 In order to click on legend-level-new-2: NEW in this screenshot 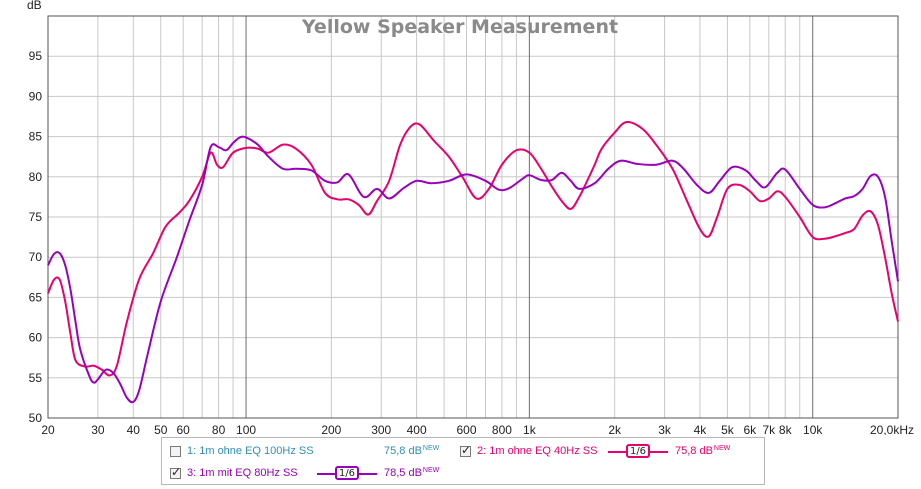, I will do `click(722, 448)`.